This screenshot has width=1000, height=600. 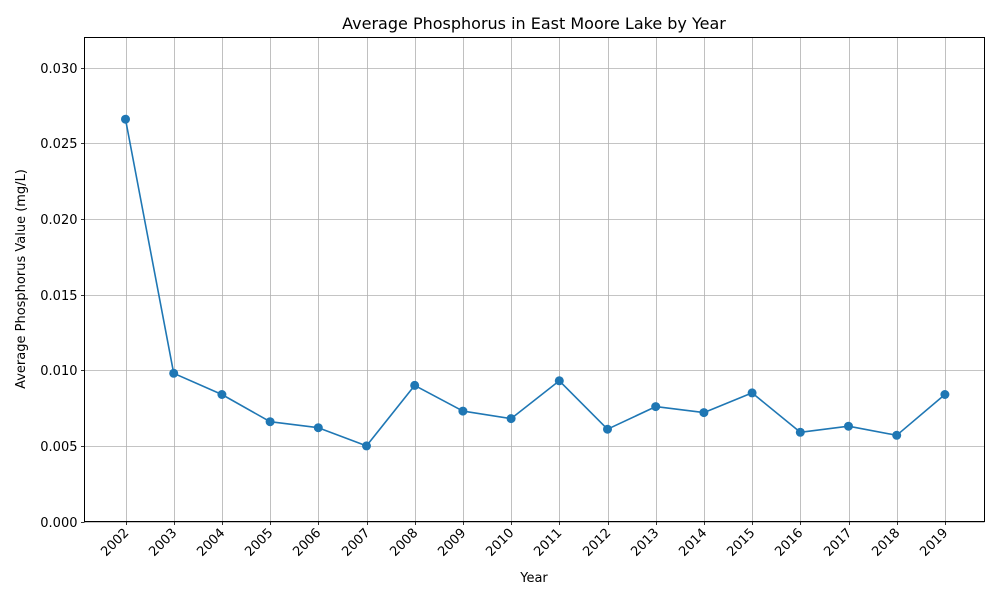 I want to click on y-tick-label: 0.030, so click(x=58, y=69).